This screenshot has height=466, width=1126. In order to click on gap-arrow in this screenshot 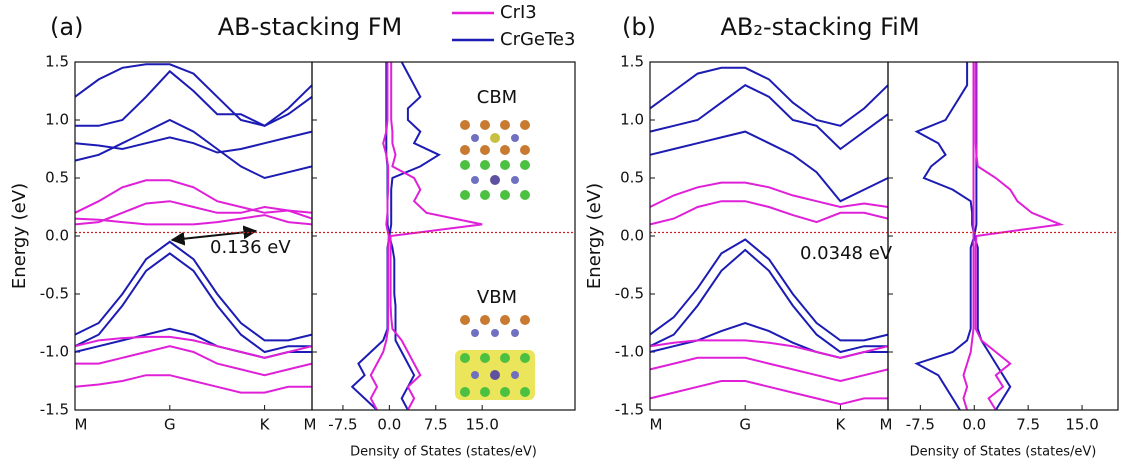, I will do `click(214, 235)`.